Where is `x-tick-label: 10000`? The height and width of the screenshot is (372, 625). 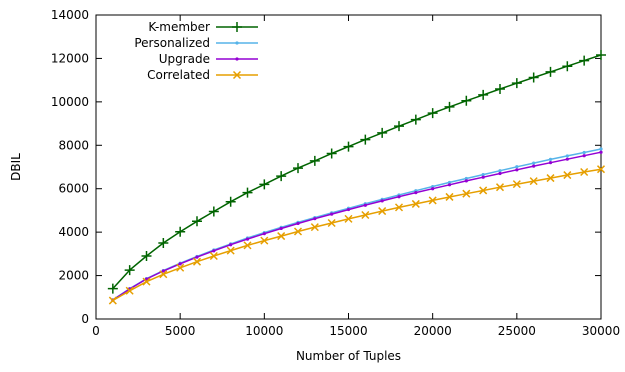
x-tick-label: 10000 is located at coordinates (264, 331).